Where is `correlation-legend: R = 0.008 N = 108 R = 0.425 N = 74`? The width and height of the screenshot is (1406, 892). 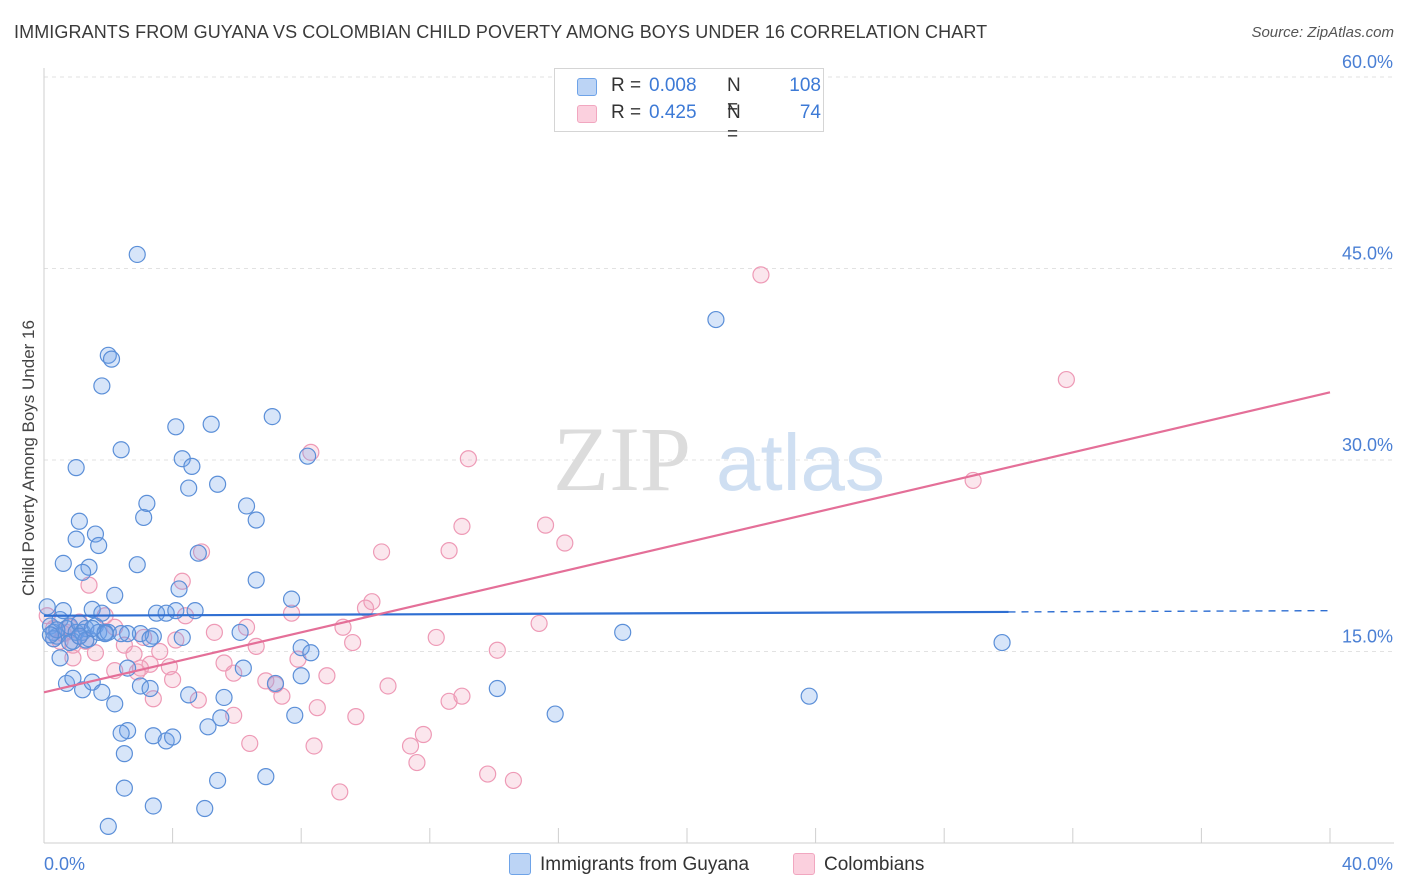 correlation-legend: R = 0.008 N = 108 R = 0.425 N = 74 is located at coordinates (689, 106).